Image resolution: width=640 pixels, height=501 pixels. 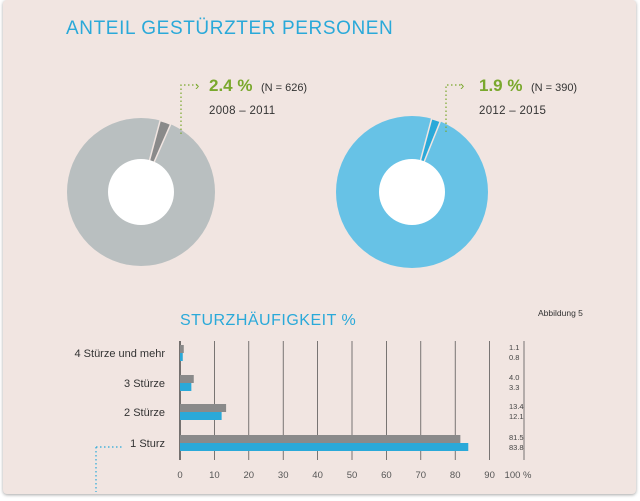 What do you see at coordinates (229, 28) in the screenshot?
I see `main-title: ANTEIL GESTÜRZTER PERSONEN` at bounding box center [229, 28].